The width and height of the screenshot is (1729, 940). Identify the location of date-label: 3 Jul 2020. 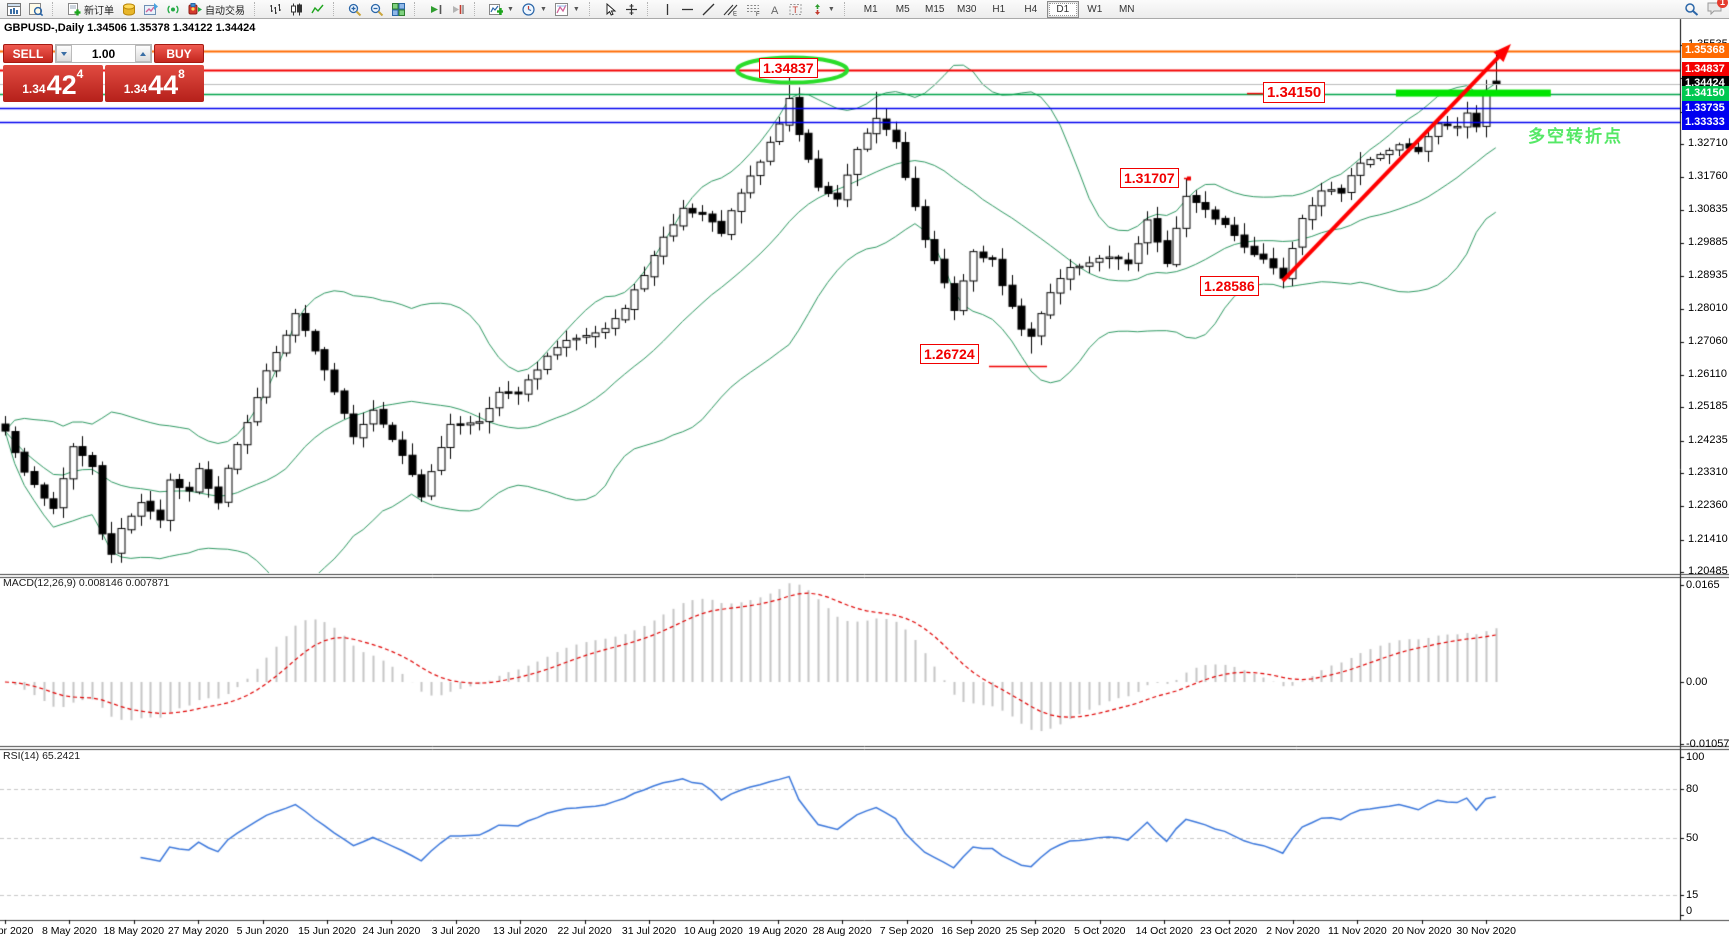
(456, 931).